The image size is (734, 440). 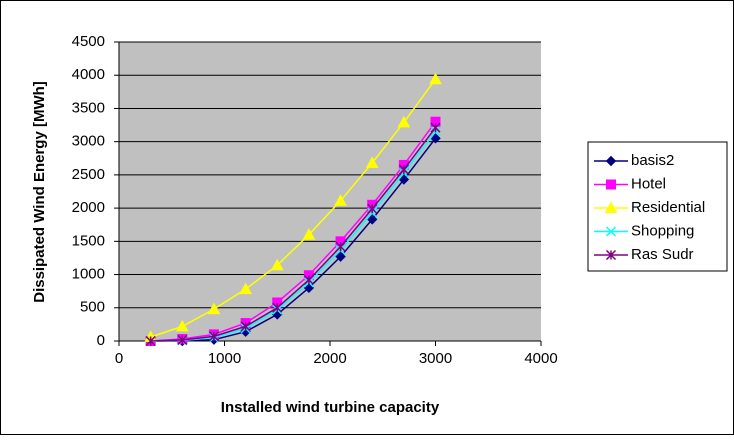 What do you see at coordinates (668, 207) in the screenshot?
I see `legend-label: Residential` at bounding box center [668, 207].